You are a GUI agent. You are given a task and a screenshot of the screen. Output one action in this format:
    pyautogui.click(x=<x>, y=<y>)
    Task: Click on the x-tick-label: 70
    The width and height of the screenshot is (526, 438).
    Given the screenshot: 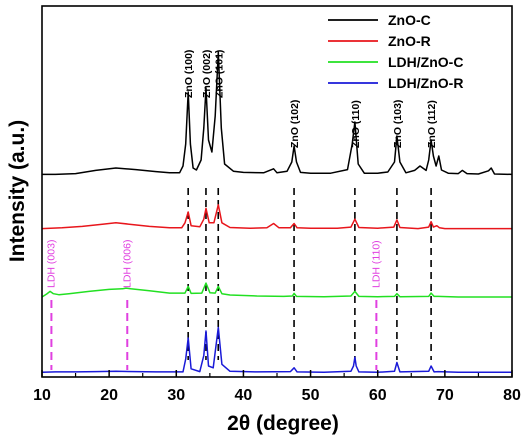 What is the action you would take?
    pyautogui.click(x=445, y=395)
    